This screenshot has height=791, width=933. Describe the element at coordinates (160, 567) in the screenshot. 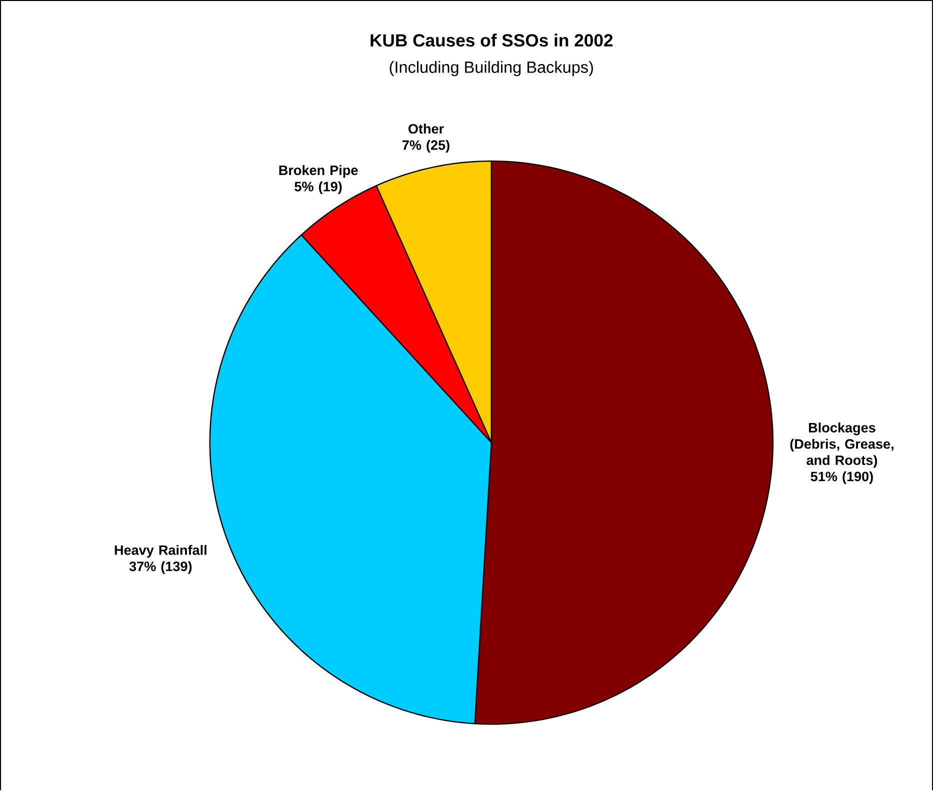

I see `data-label: 37% (139)` at that location.